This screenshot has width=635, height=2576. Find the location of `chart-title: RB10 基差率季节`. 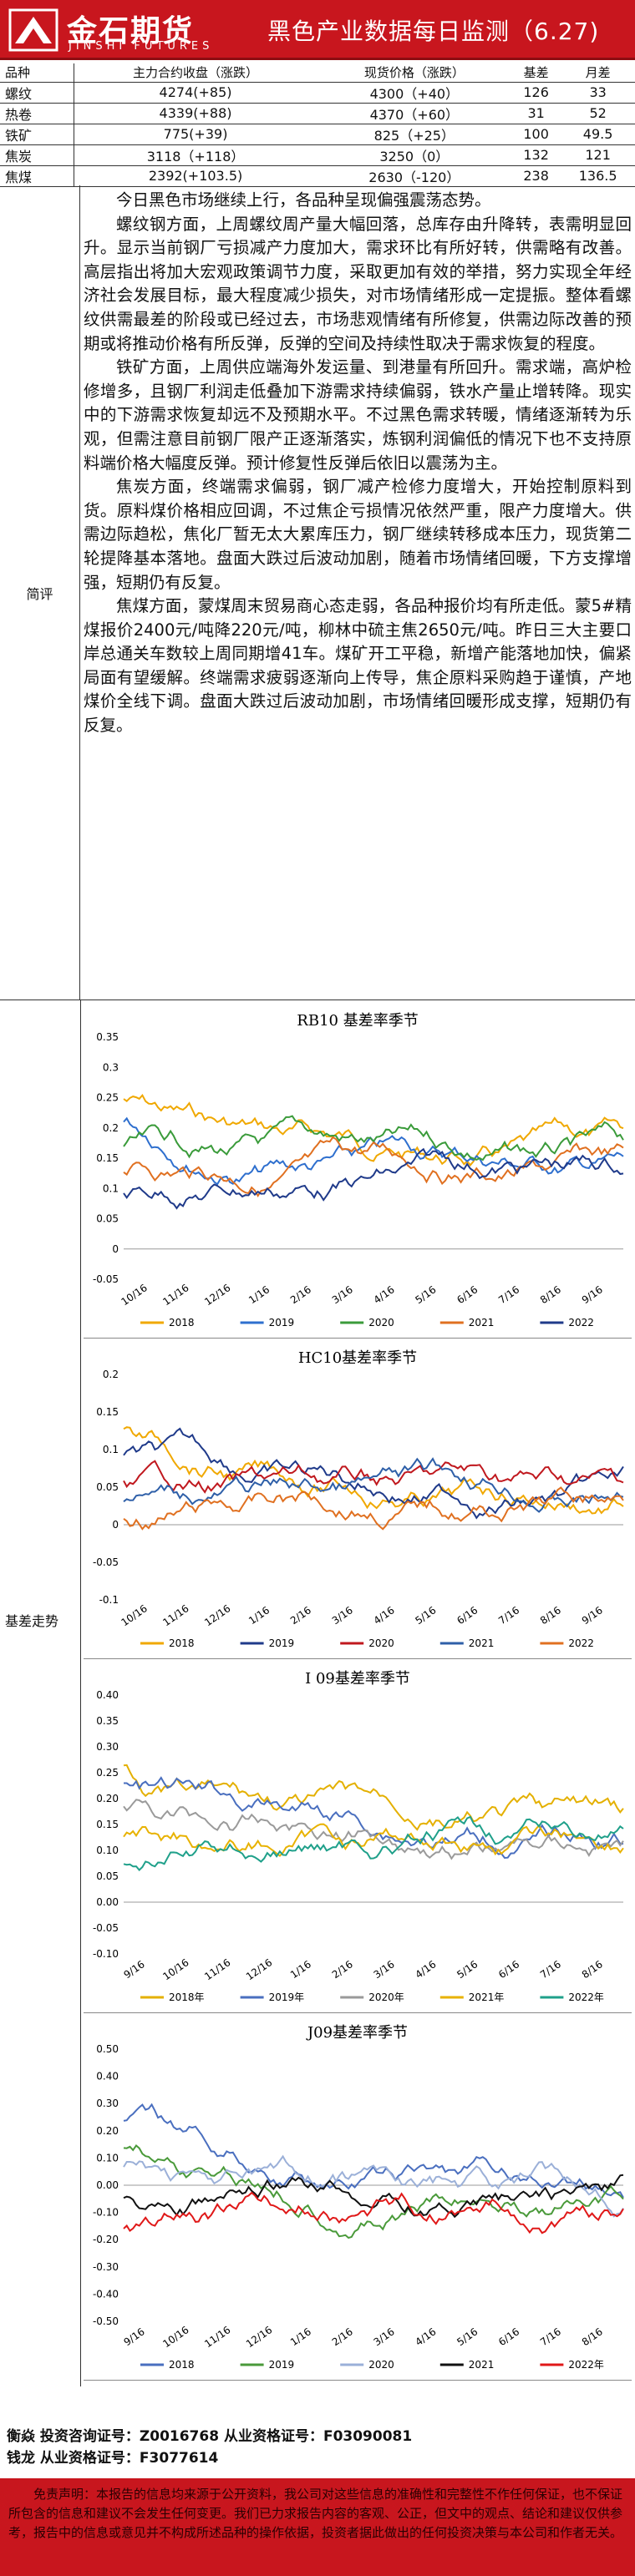

chart-title: RB10 基差率季节 is located at coordinates (357, 1021).